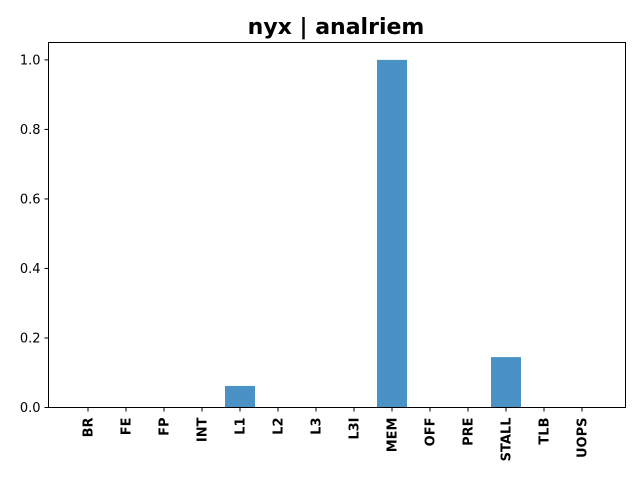 The height and width of the screenshot is (480, 640). I want to click on x-tick-label-mem: MEM, so click(393, 435).